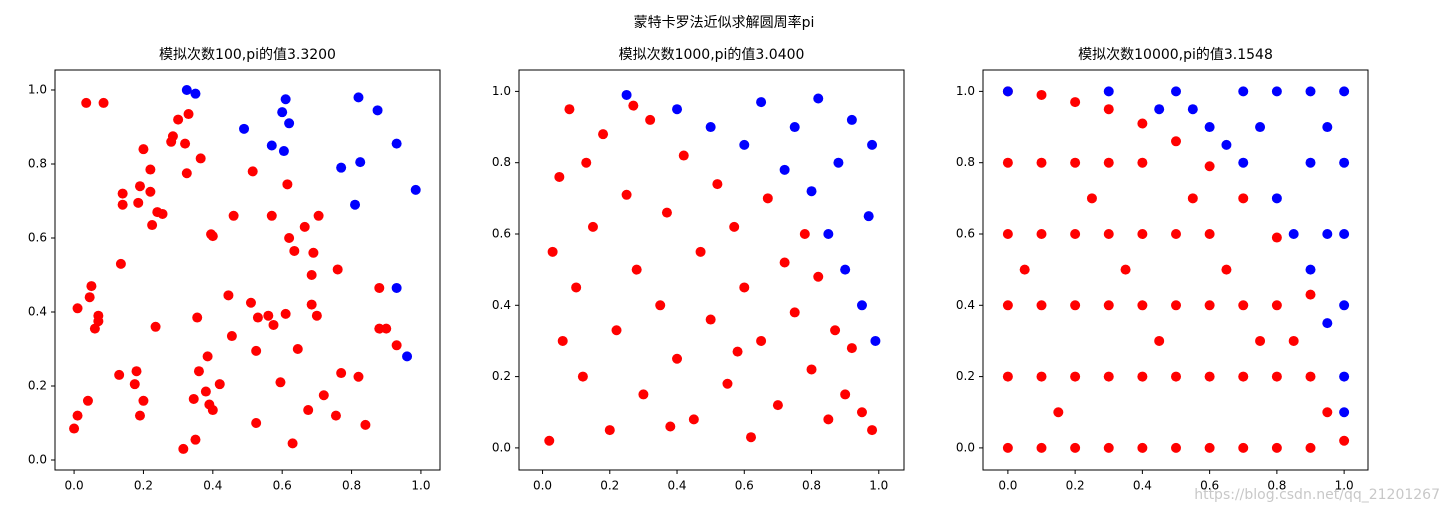 The width and height of the screenshot is (1449, 512). Describe the element at coordinates (74, 486) in the screenshot. I see `x-tick-label: 0.0` at that location.